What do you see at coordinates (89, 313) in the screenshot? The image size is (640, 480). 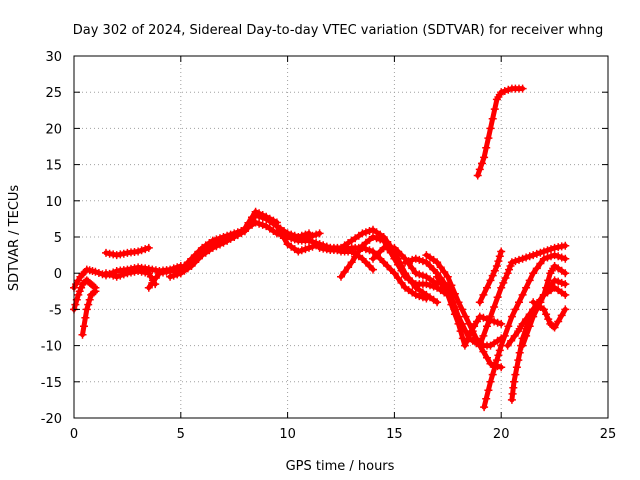 I see `series-track-c` at bounding box center [89, 313].